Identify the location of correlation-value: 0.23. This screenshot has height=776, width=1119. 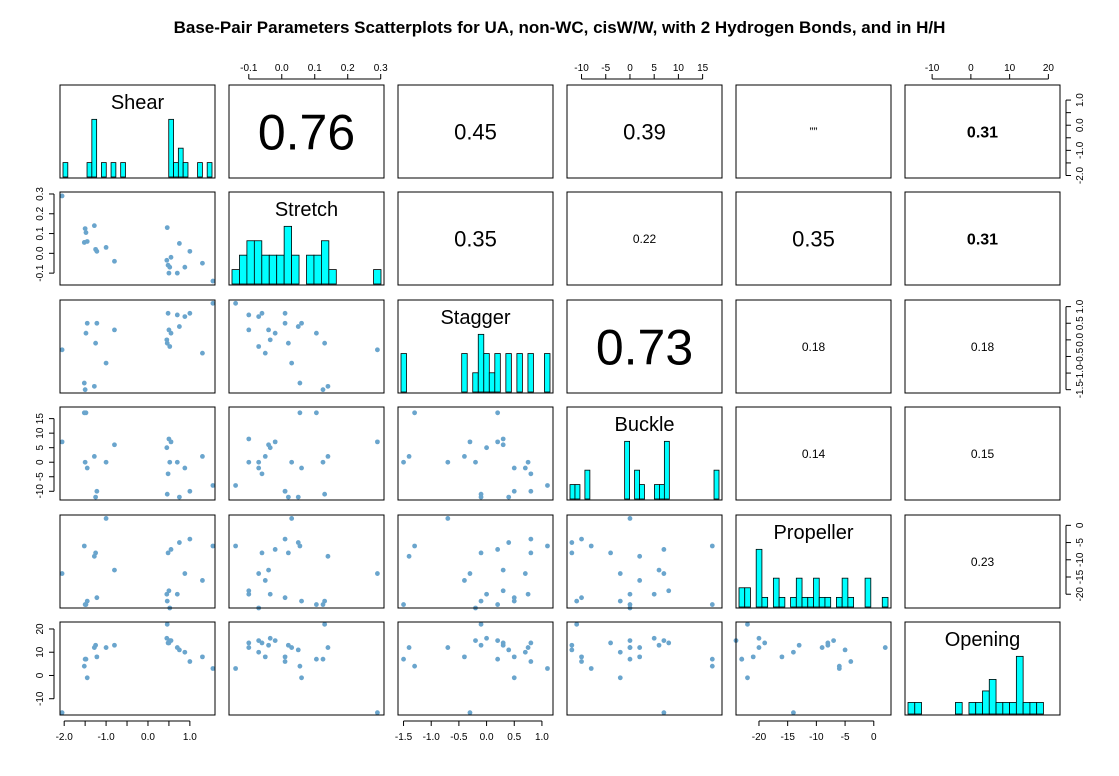
(983, 562).